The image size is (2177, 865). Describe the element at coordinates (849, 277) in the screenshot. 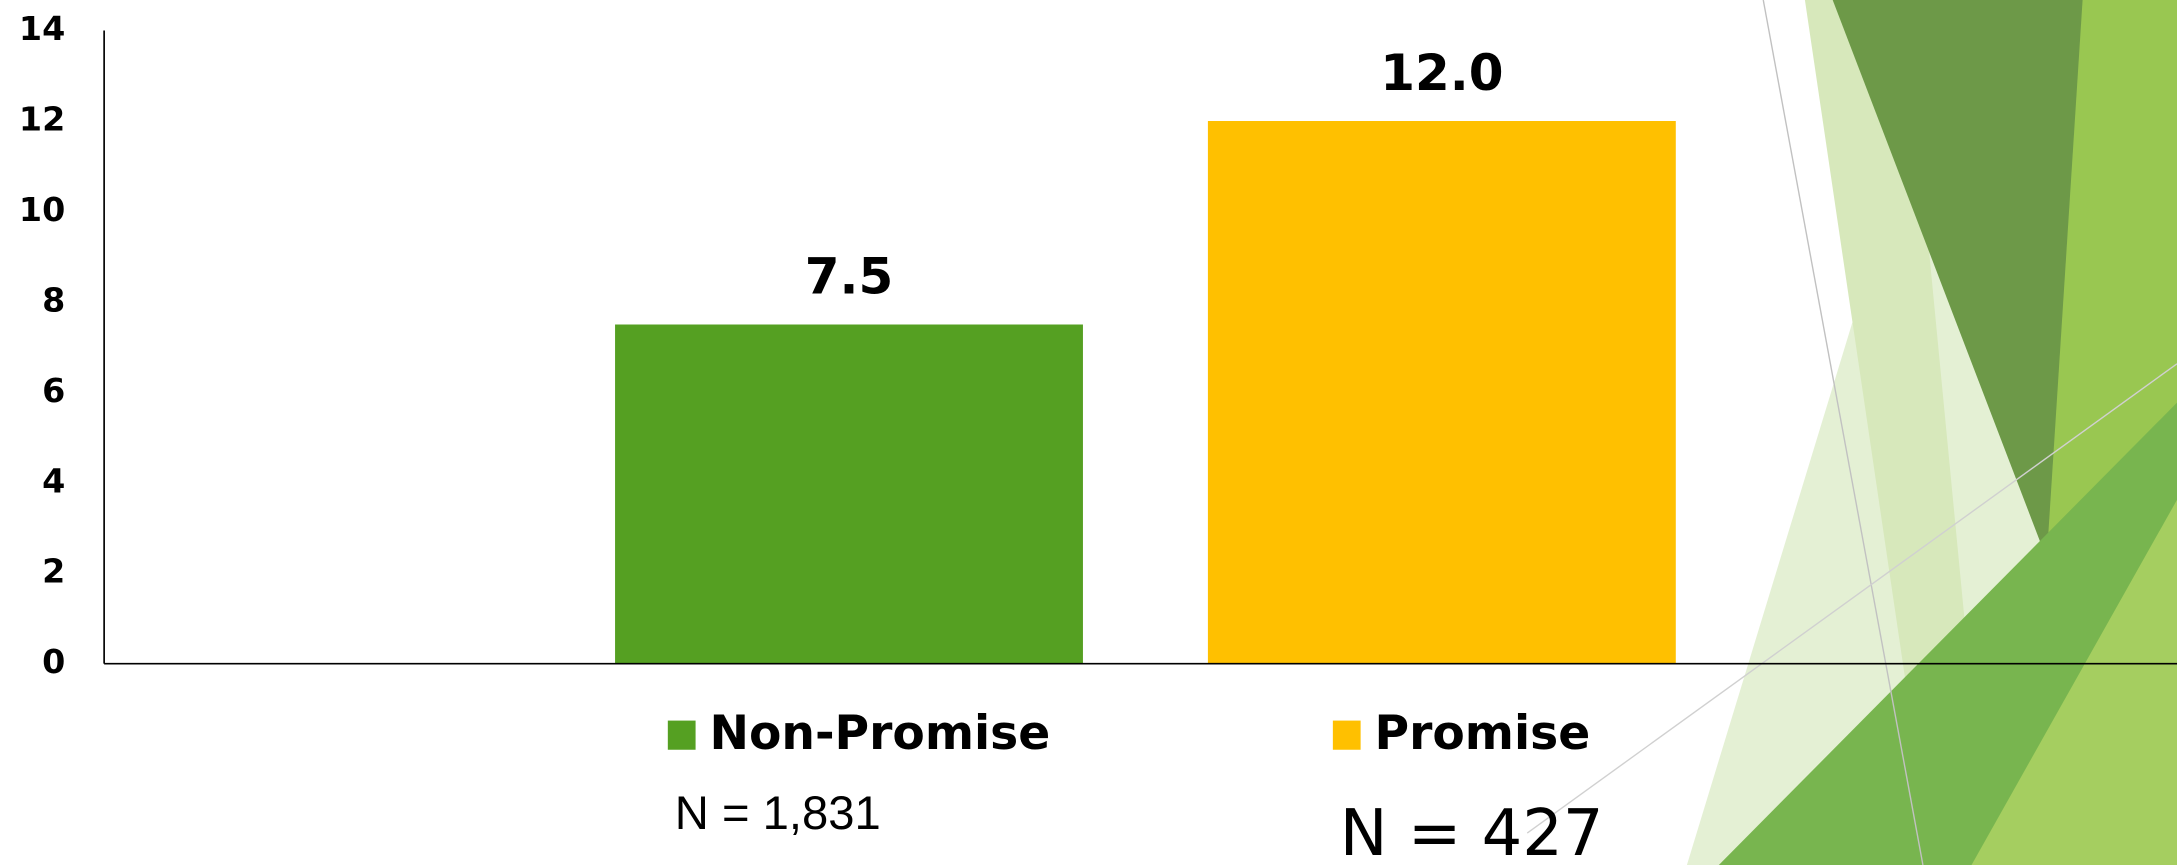

I see `value-label: 7.5` at that location.